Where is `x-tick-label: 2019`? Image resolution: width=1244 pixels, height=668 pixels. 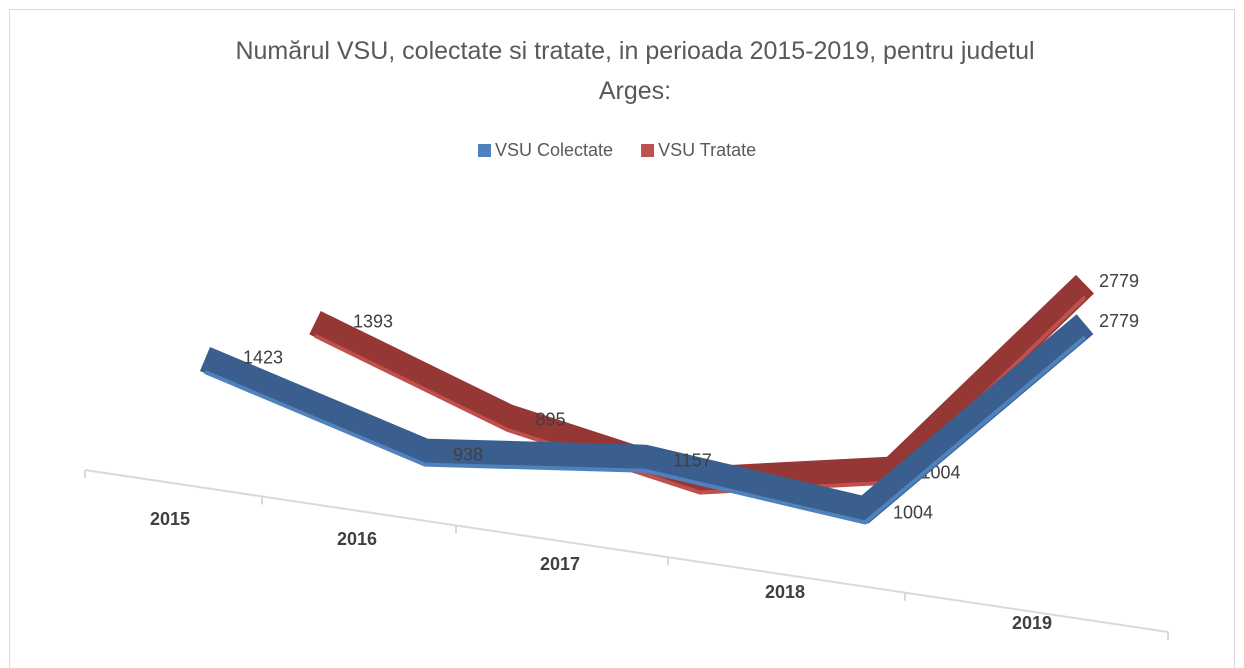
x-tick-label: 2019 is located at coordinates (1032, 623).